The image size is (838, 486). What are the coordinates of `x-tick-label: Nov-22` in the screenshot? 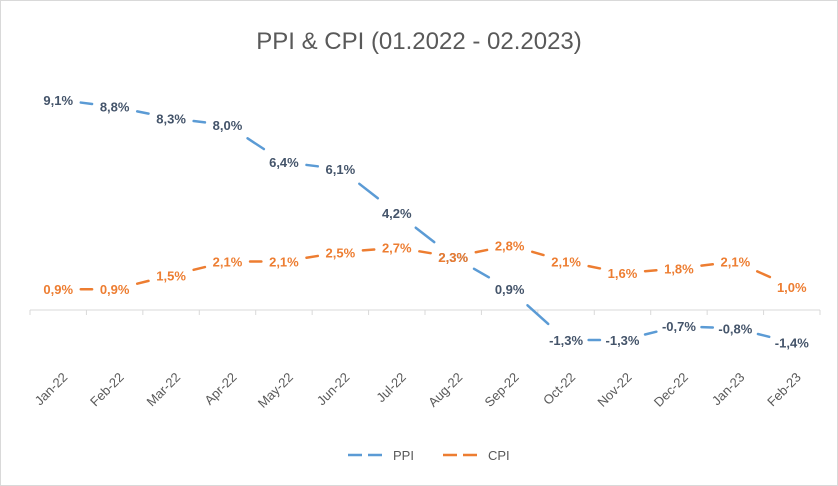 It's located at (614, 390).